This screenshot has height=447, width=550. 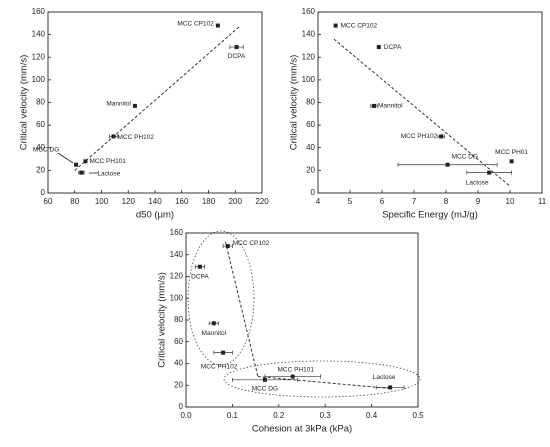 What do you see at coordinates (446, 201) in the screenshot?
I see `x-tick-label: 8` at bounding box center [446, 201].